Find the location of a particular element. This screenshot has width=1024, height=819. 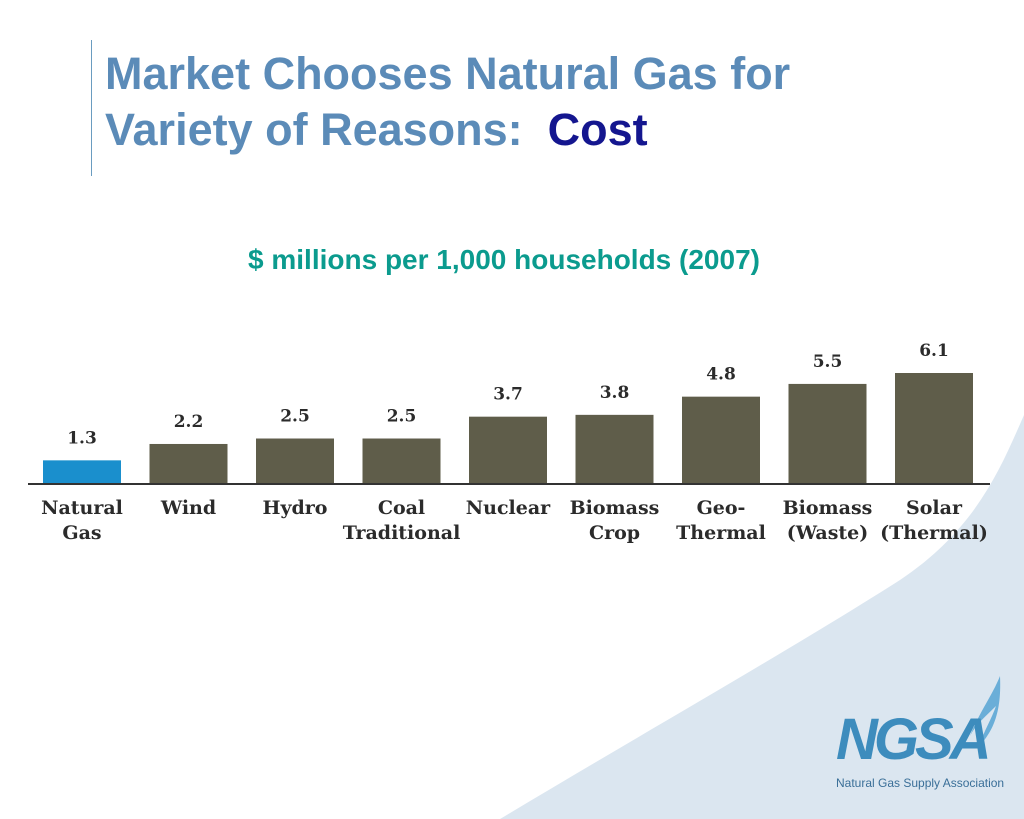

category-label-8-0: Solar is located at coordinates (934, 508).